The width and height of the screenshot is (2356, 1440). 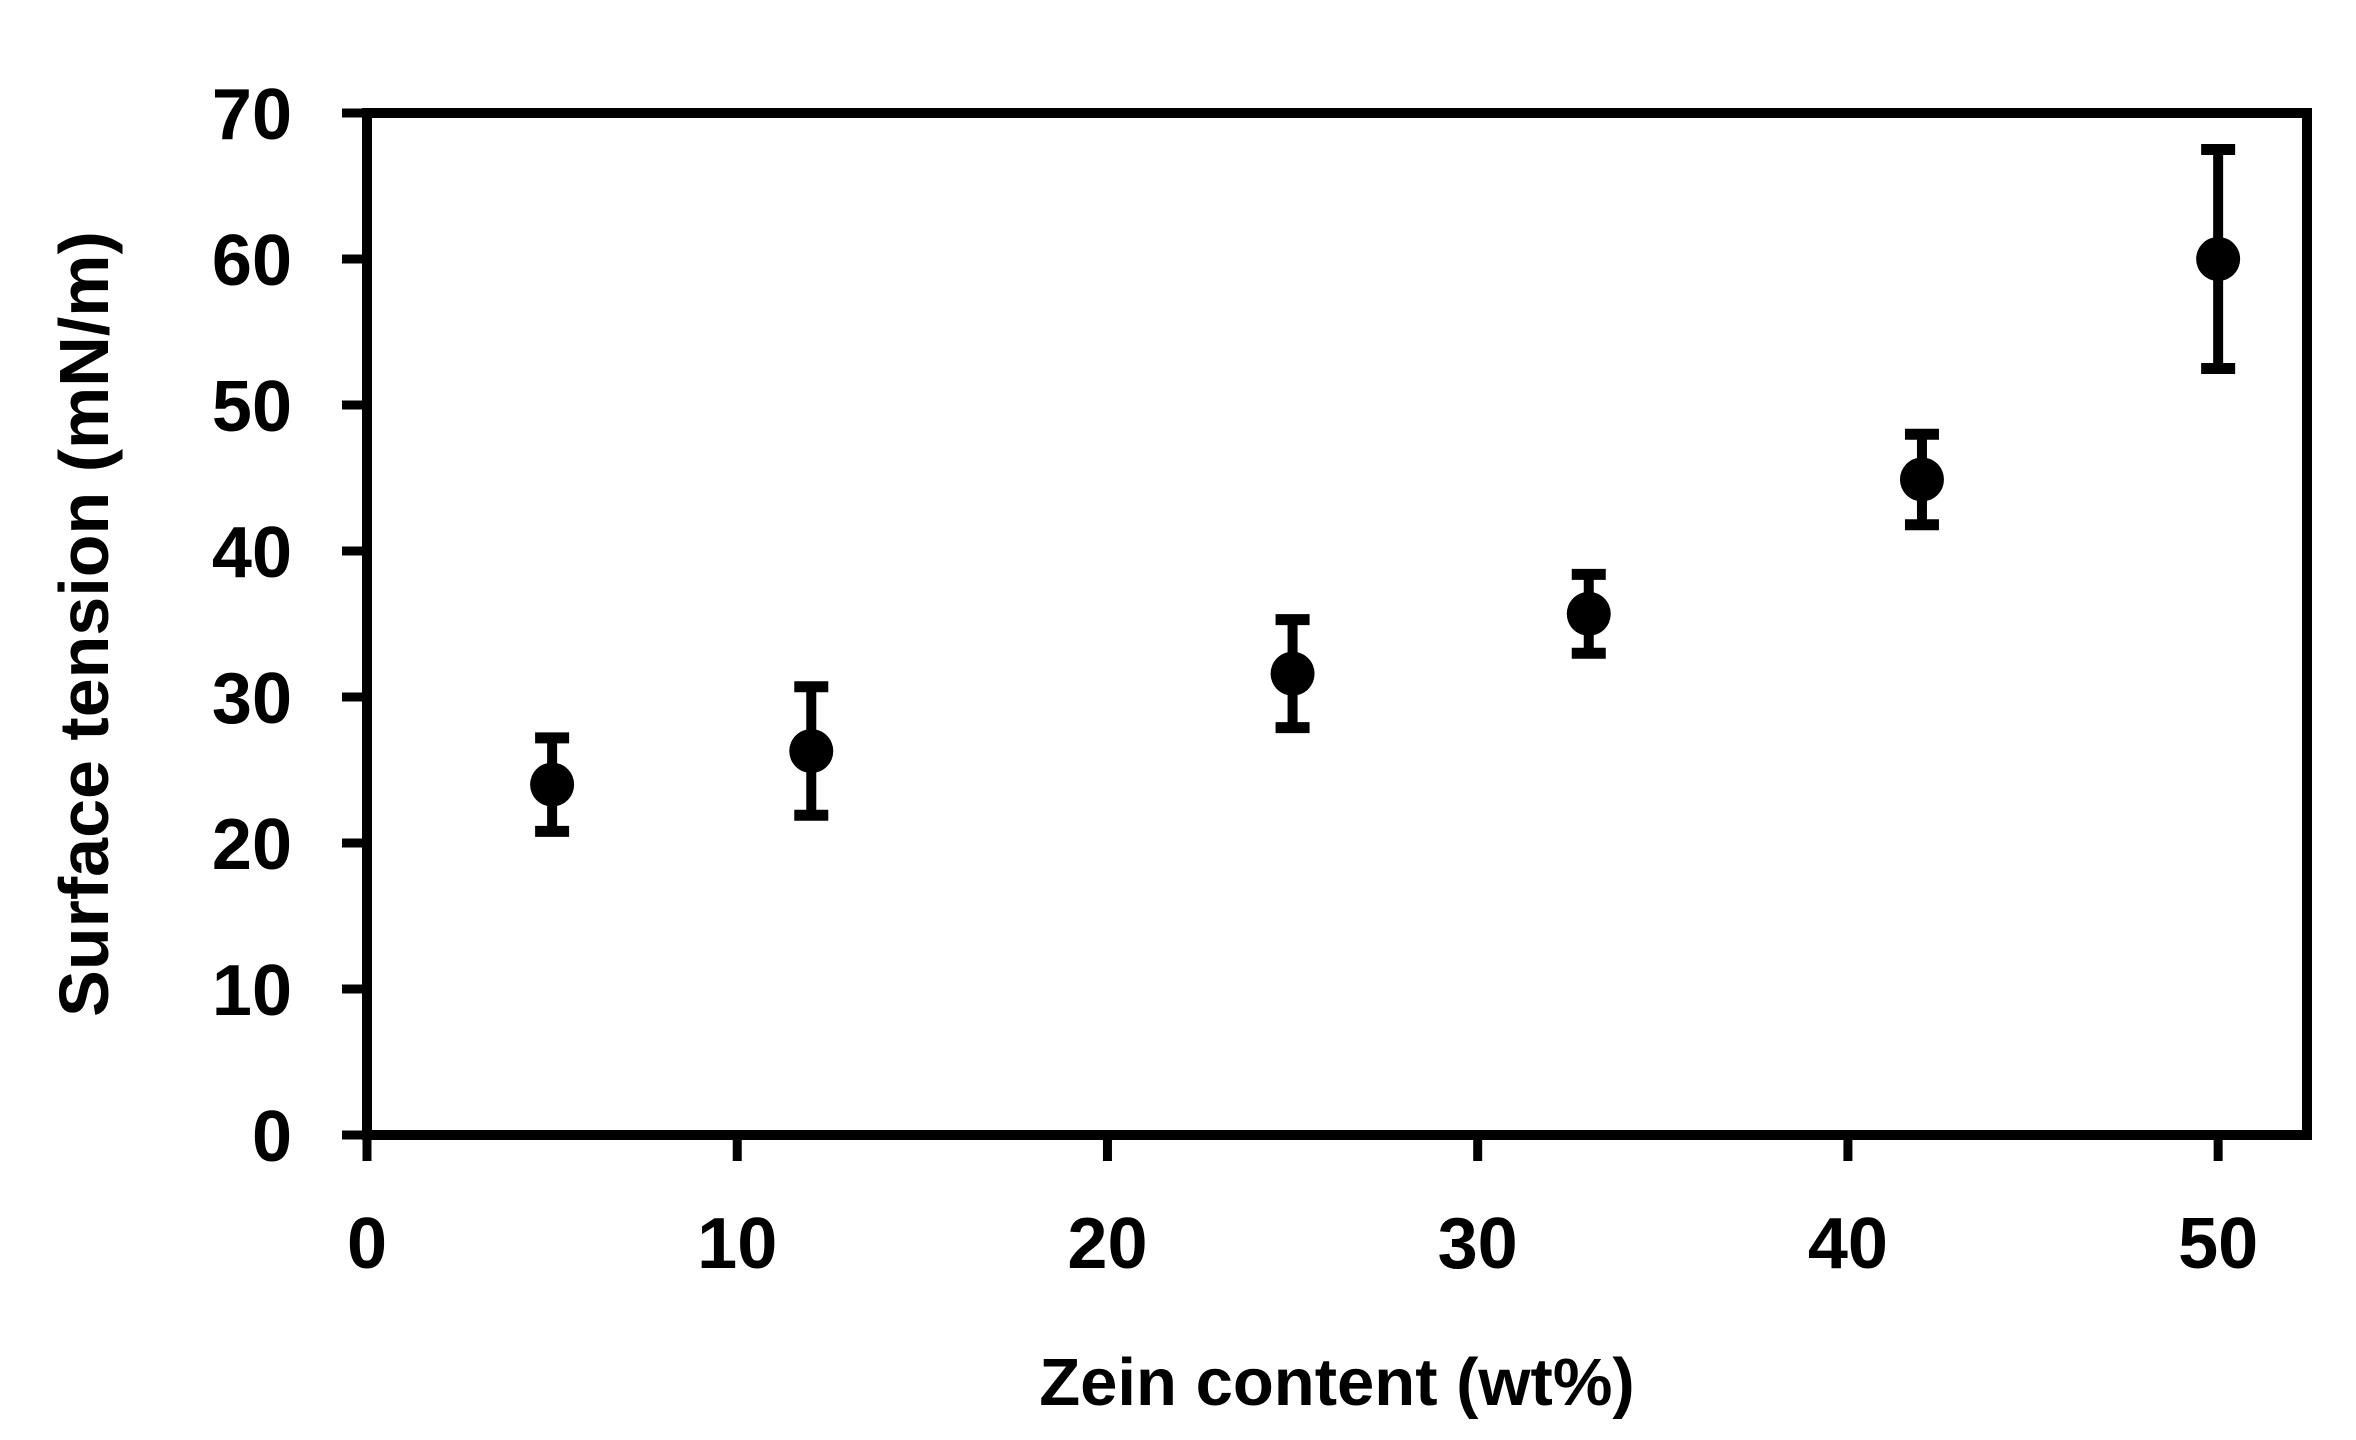 What do you see at coordinates (252, 115) in the screenshot?
I see `y-tick-label: 70` at bounding box center [252, 115].